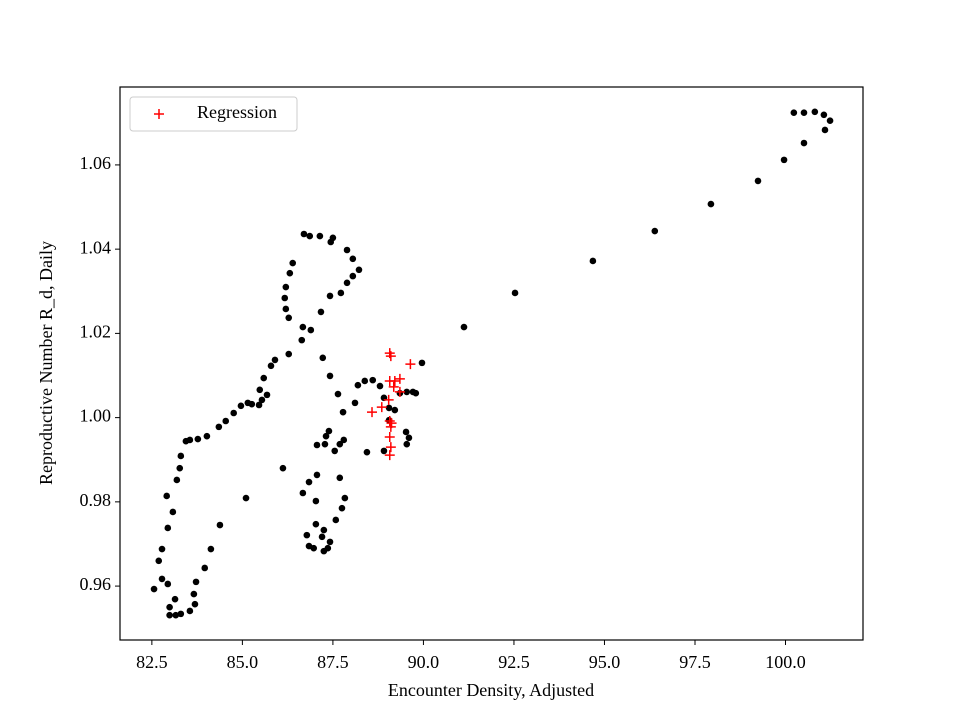 The width and height of the screenshot is (960, 720). Describe the element at coordinates (159, 114) in the screenshot. I see `legend-marker` at that location.